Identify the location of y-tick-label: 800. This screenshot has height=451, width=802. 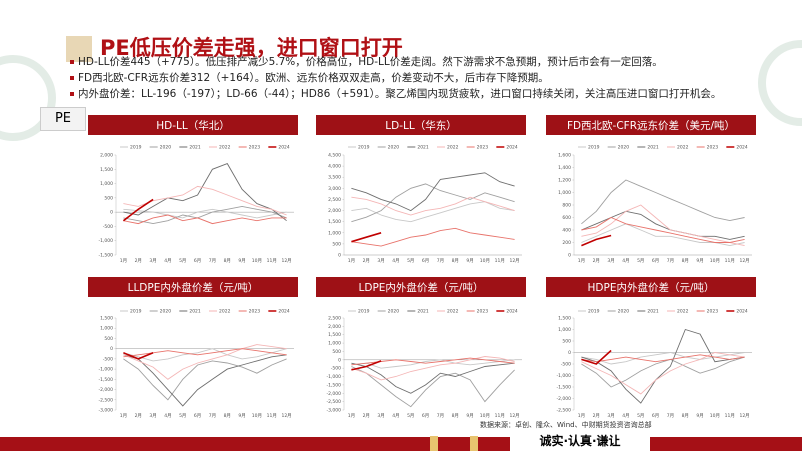
(566, 206).